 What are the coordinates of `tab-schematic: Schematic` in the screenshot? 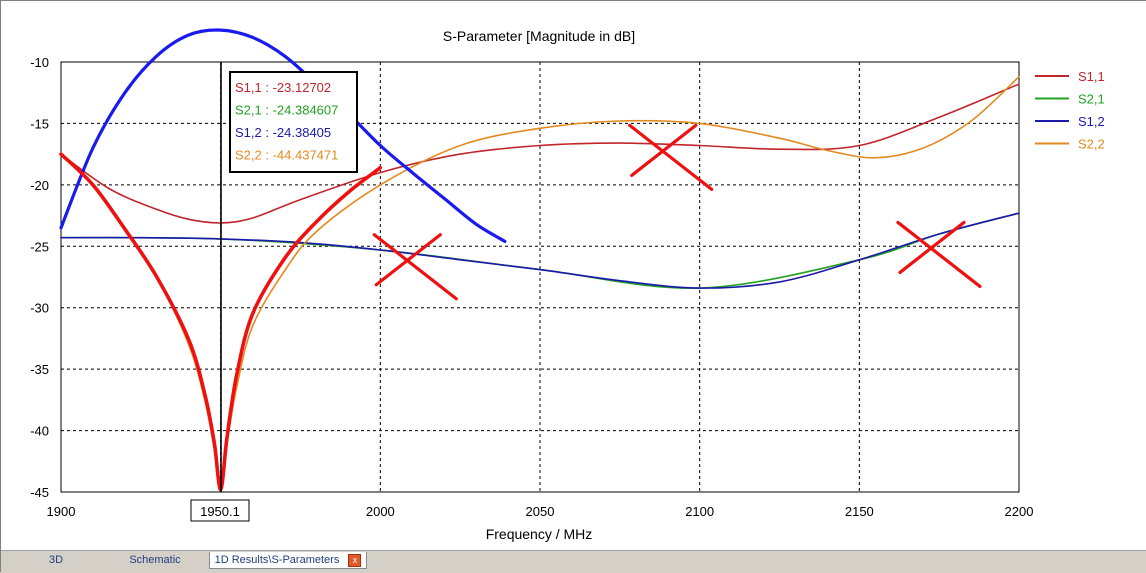 It's located at (155, 560).